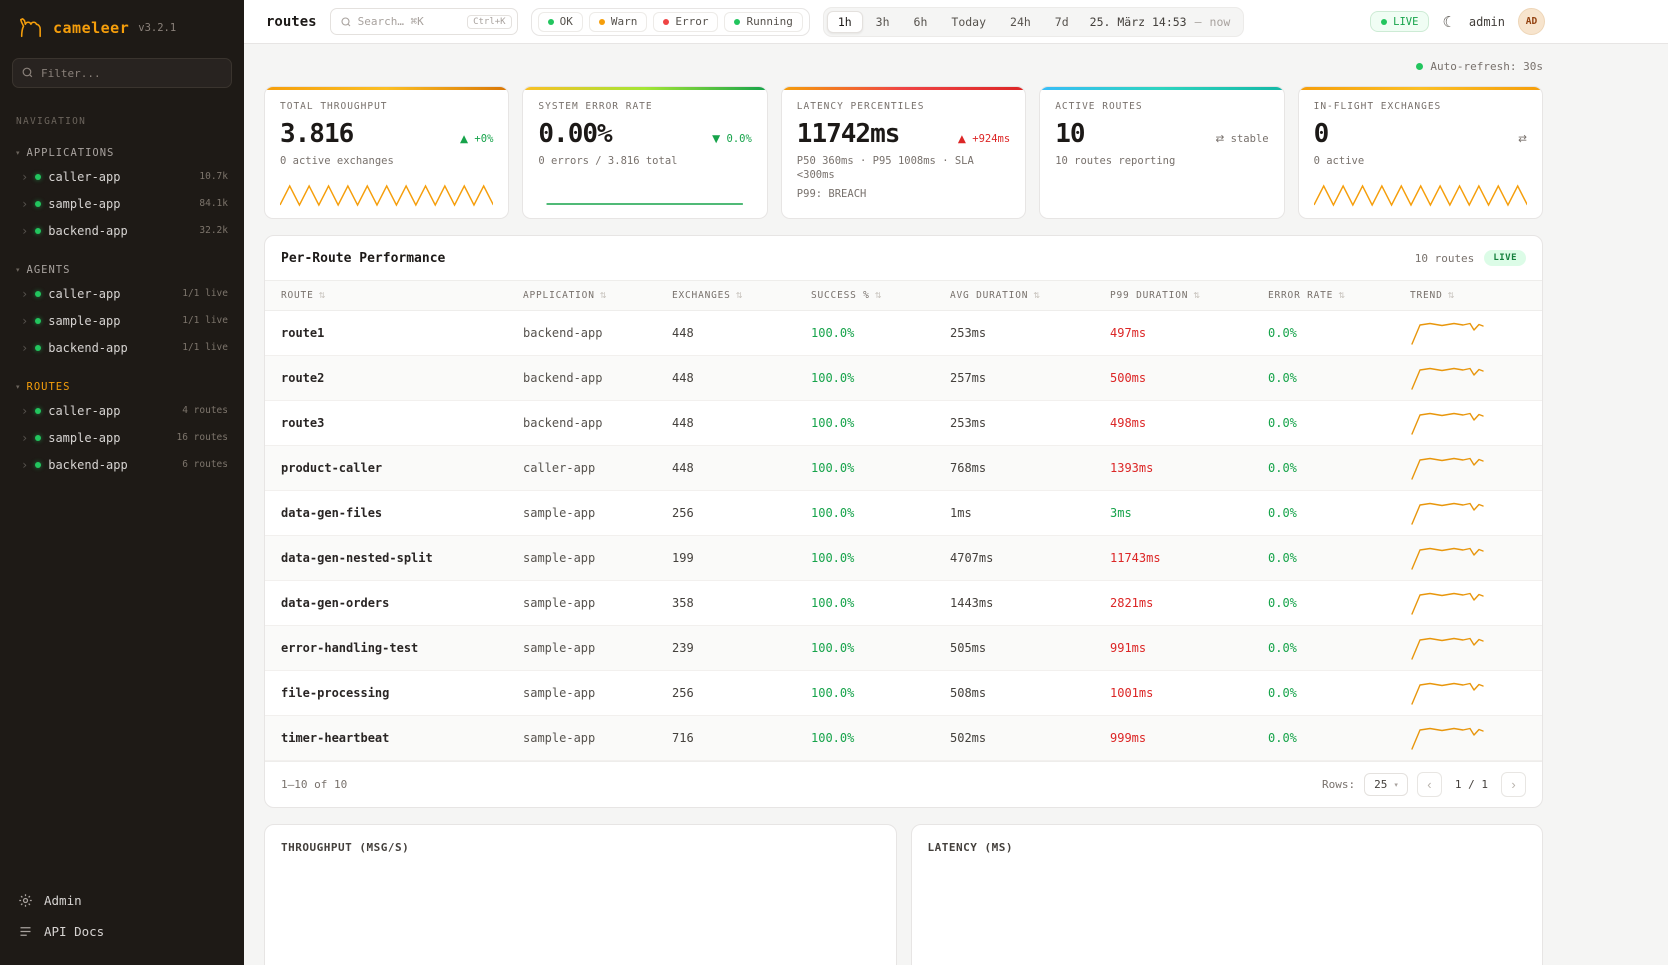 Image resolution: width=1668 pixels, height=965 pixels. I want to click on dark-mode-toggle: ☾, so click(1448, 22).